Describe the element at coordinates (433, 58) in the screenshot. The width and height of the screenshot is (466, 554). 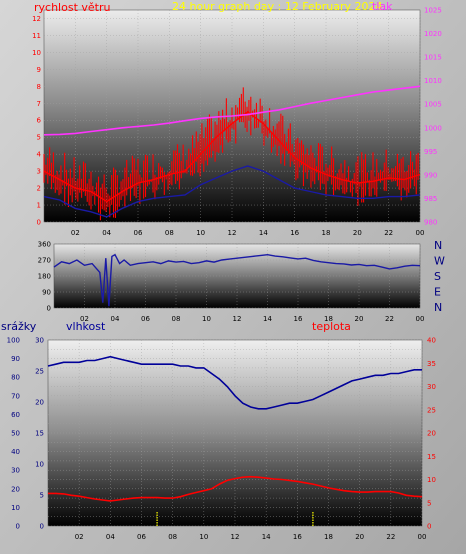
I see `tick-label-pressure: 1015` at that location.